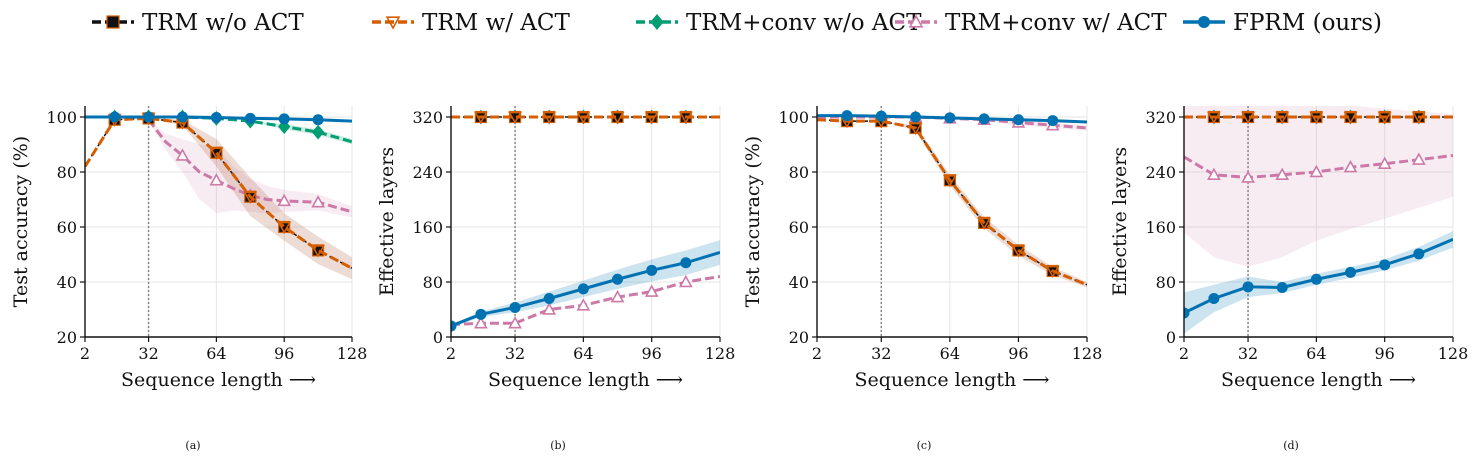 This screenshot has height=466, width=1483. What do you see at coordinates (1160, 227) in the screenshot?
I see `y-tick-label: 160` at bounding box center [1160, 227].